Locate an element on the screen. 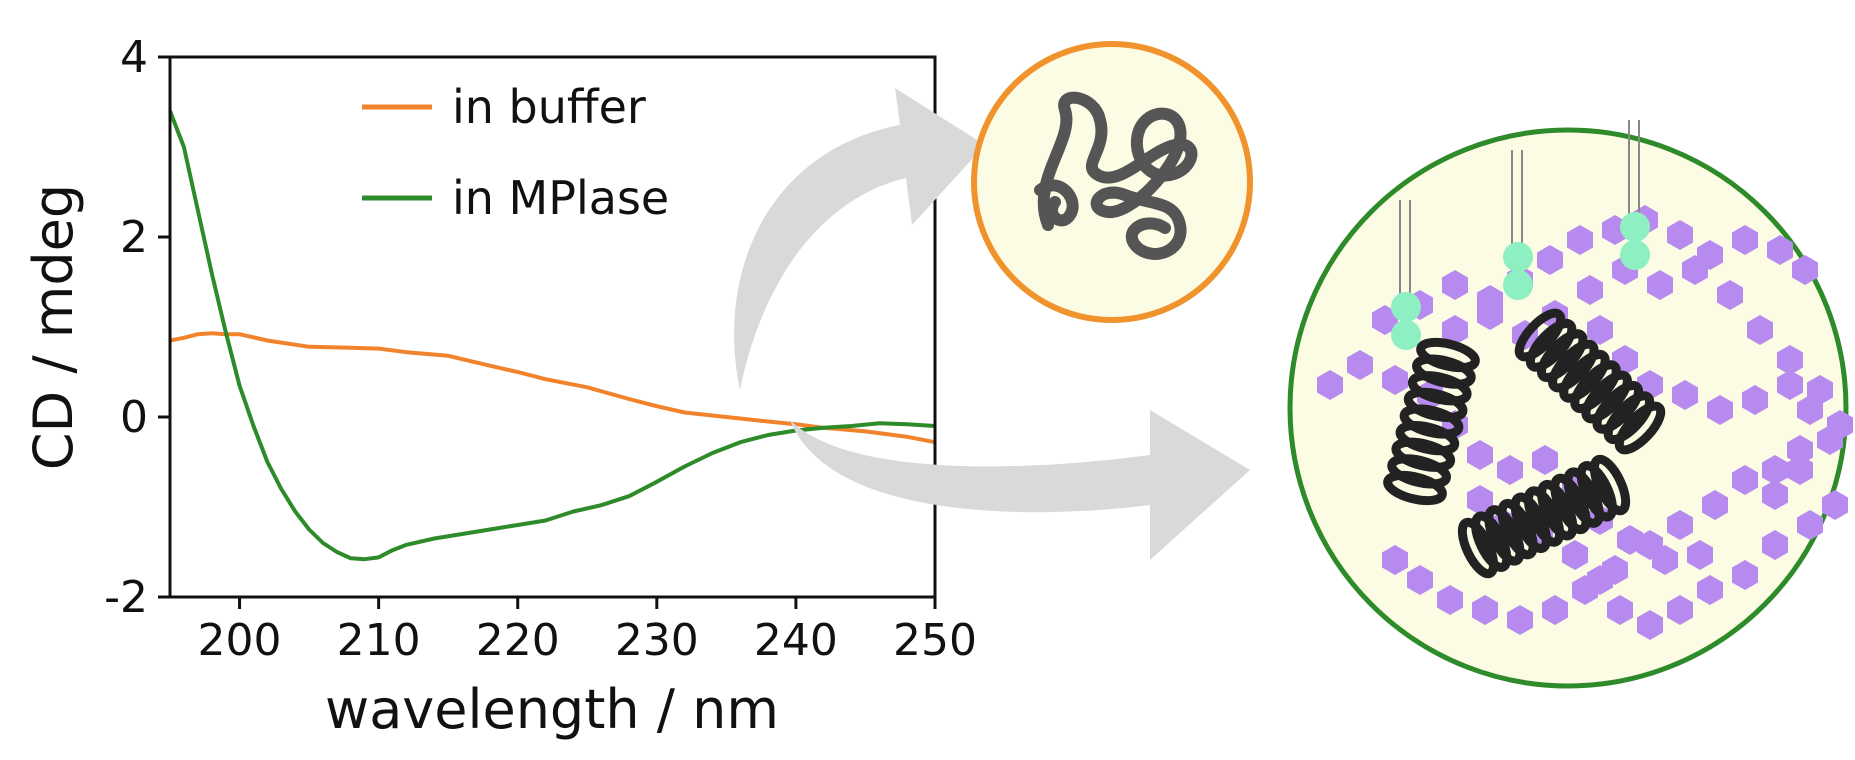  y-axis-label: CD / mdeg is located at coordinates (53, 327).